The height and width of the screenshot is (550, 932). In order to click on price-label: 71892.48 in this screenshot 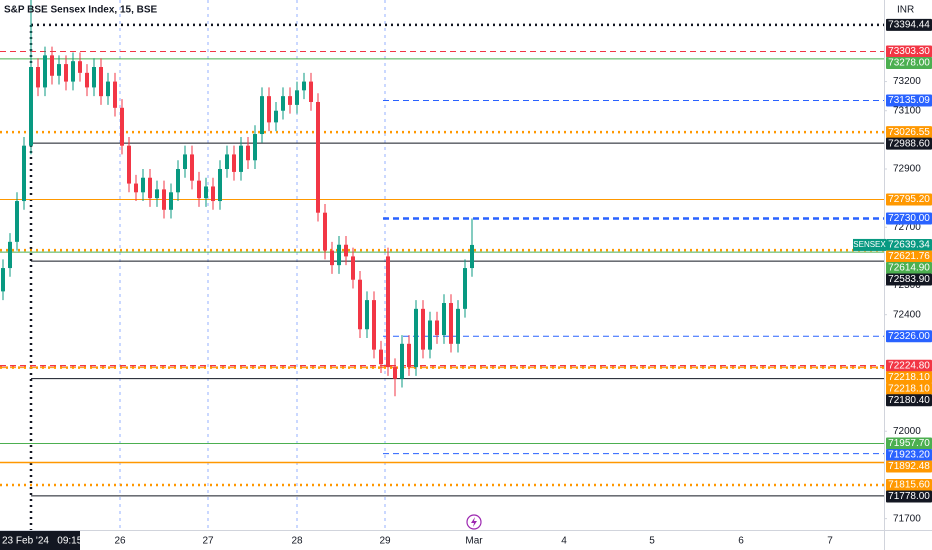, I will do `click(909, 466)`.